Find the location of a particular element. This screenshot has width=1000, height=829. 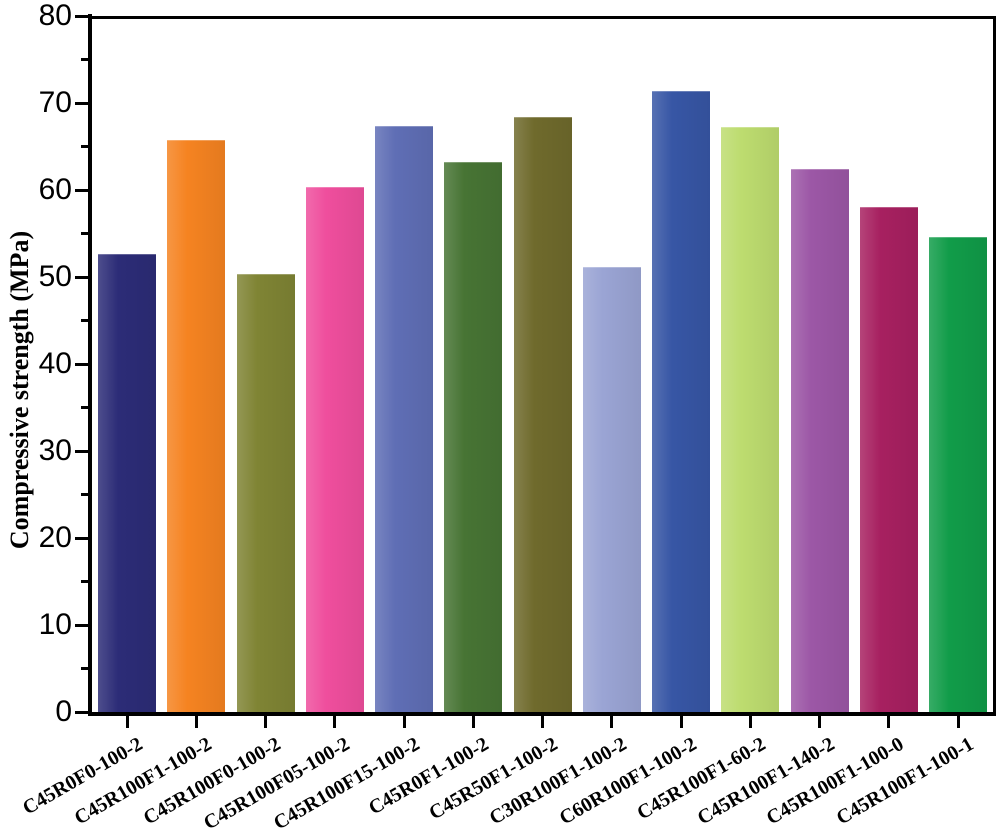

y-tick-label: 40 is located at coordinates (55, 363).